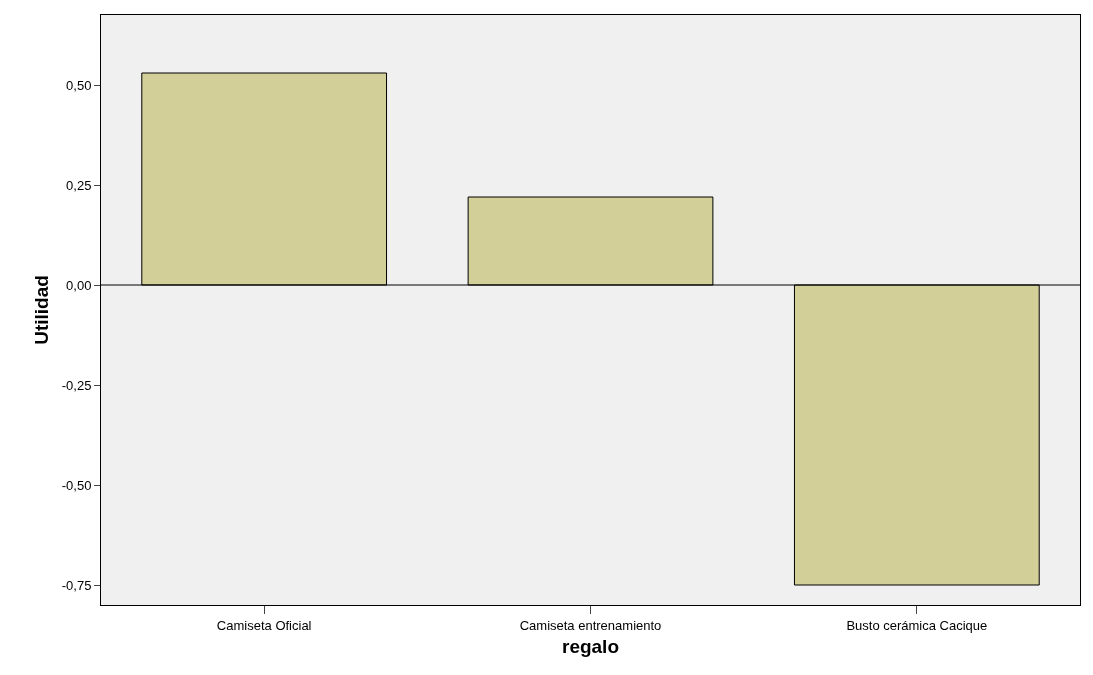  I want to click on y-axis-title: Utilidad, so click(41, 310).